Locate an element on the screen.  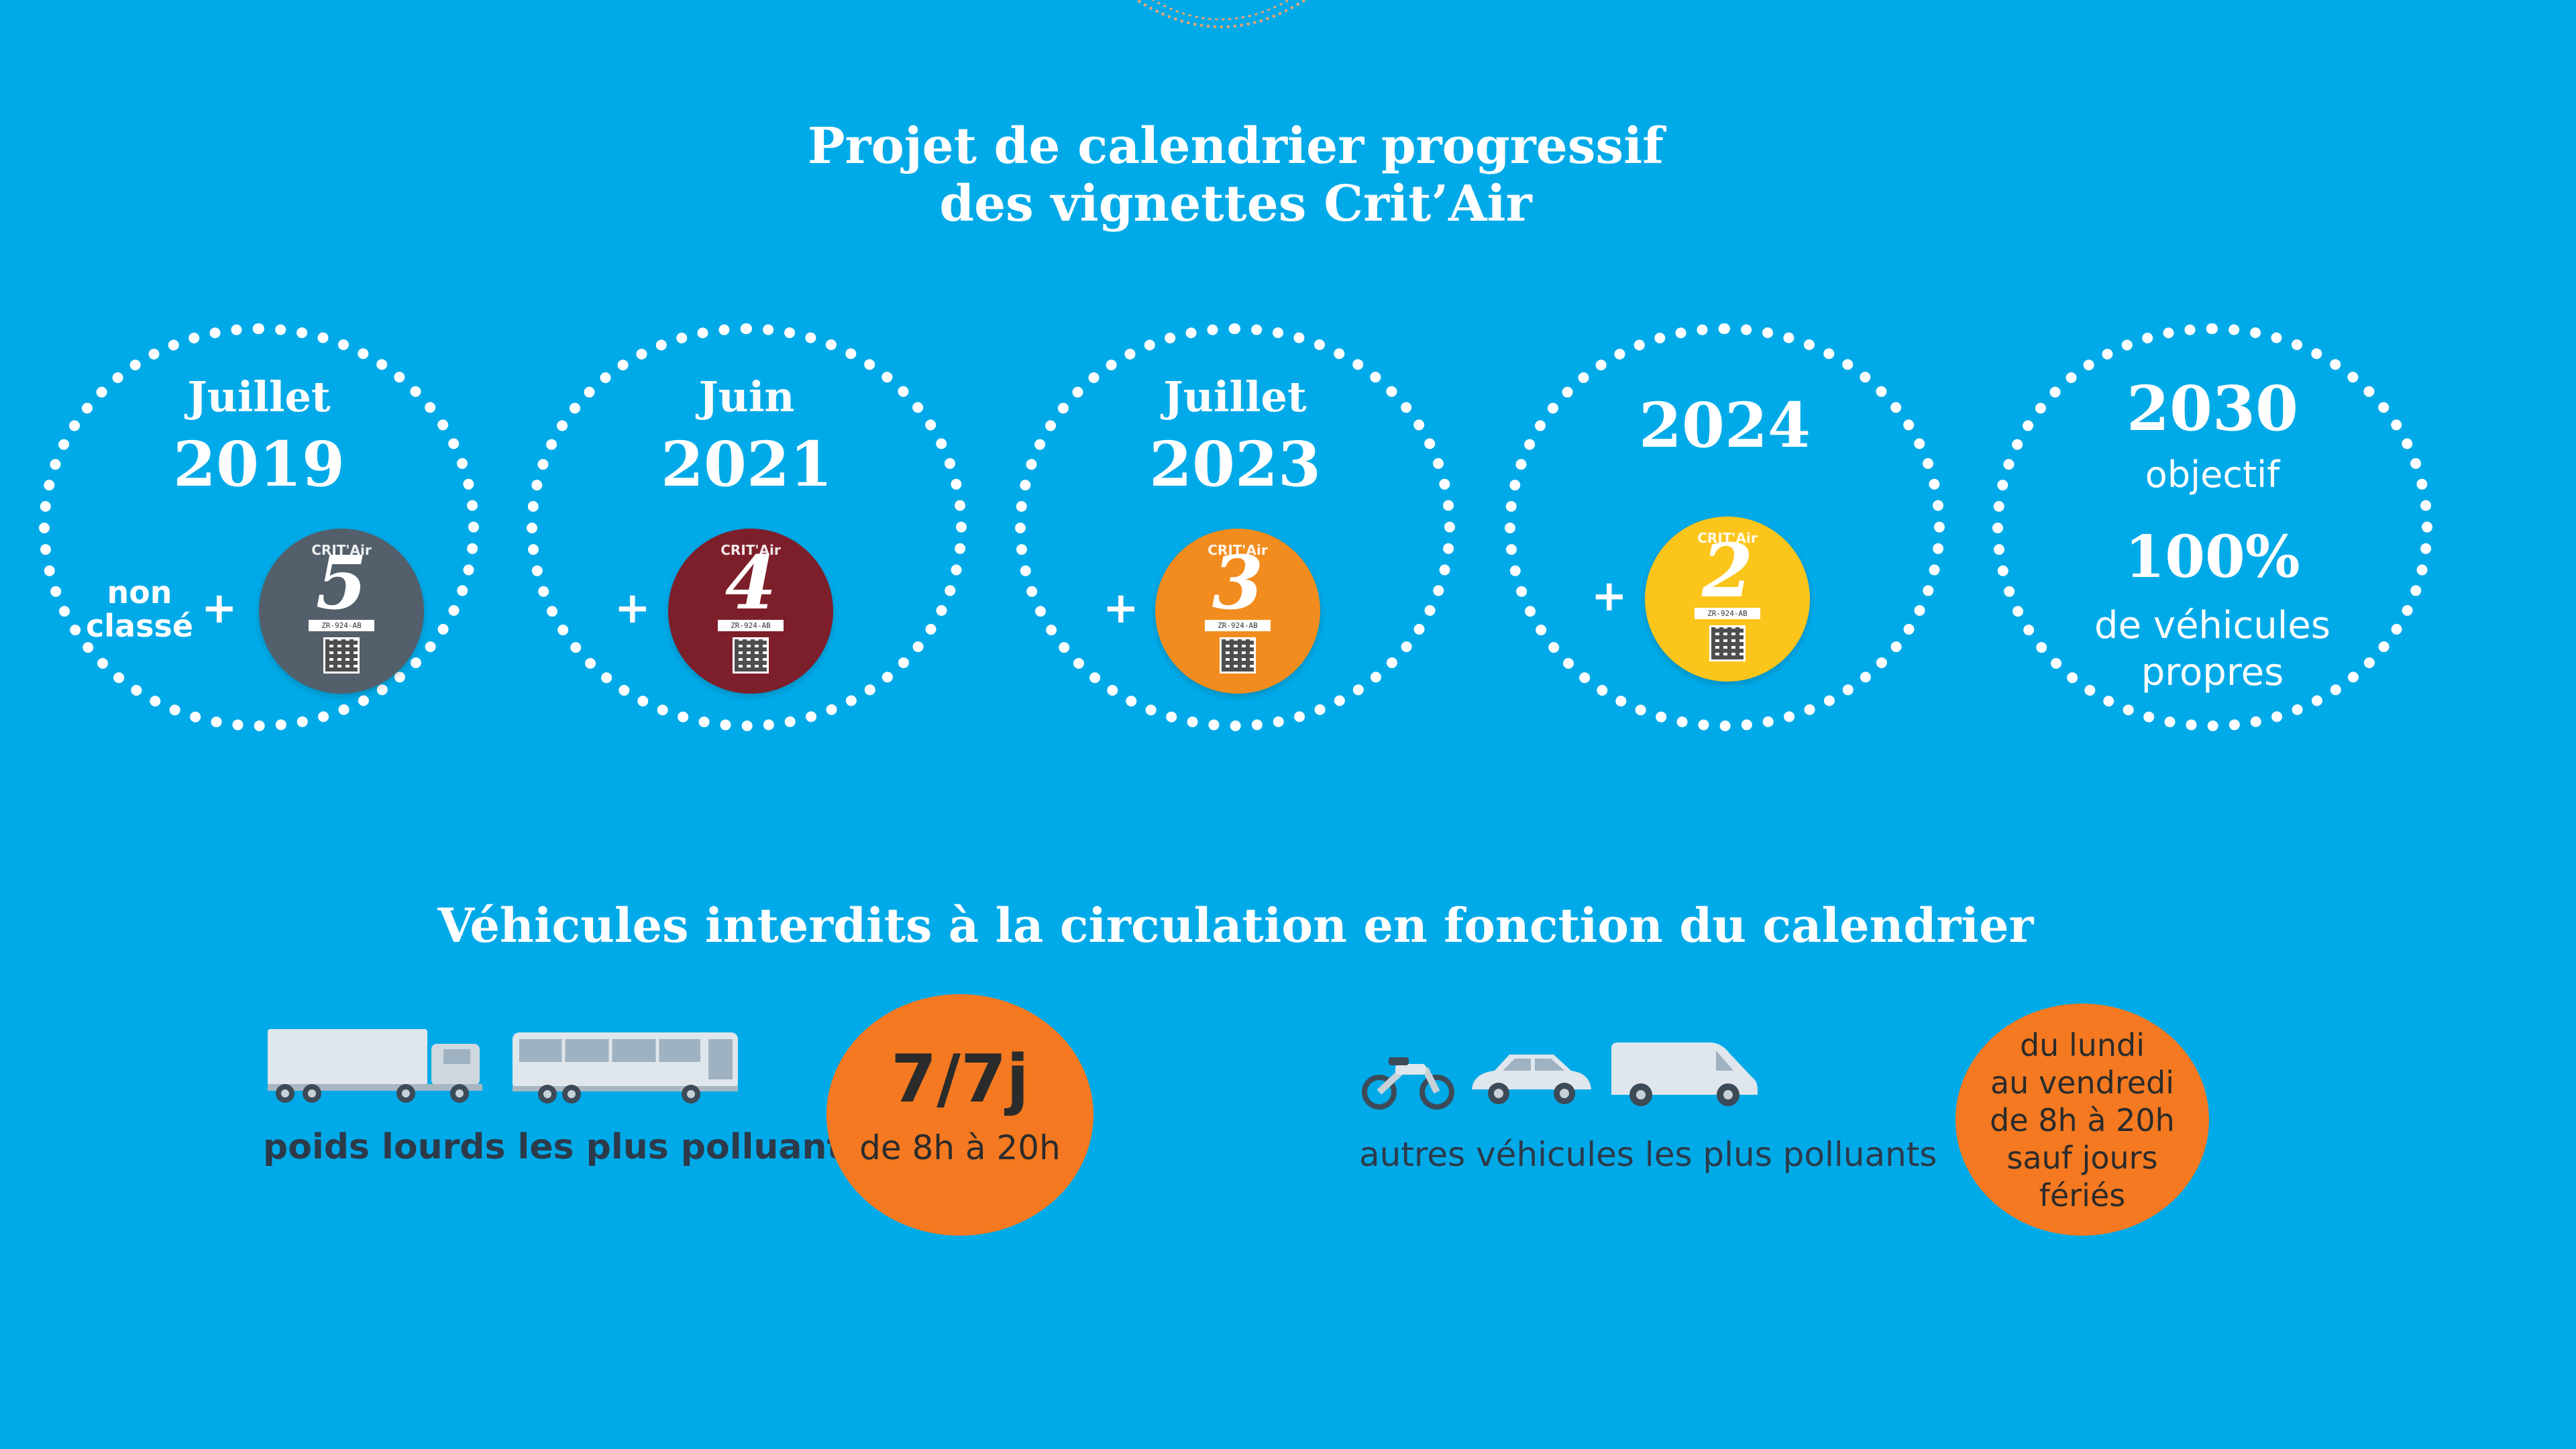
other-vehicles-caption: autres véhicules les plus polluants is located at coordinates (1648, 1154).